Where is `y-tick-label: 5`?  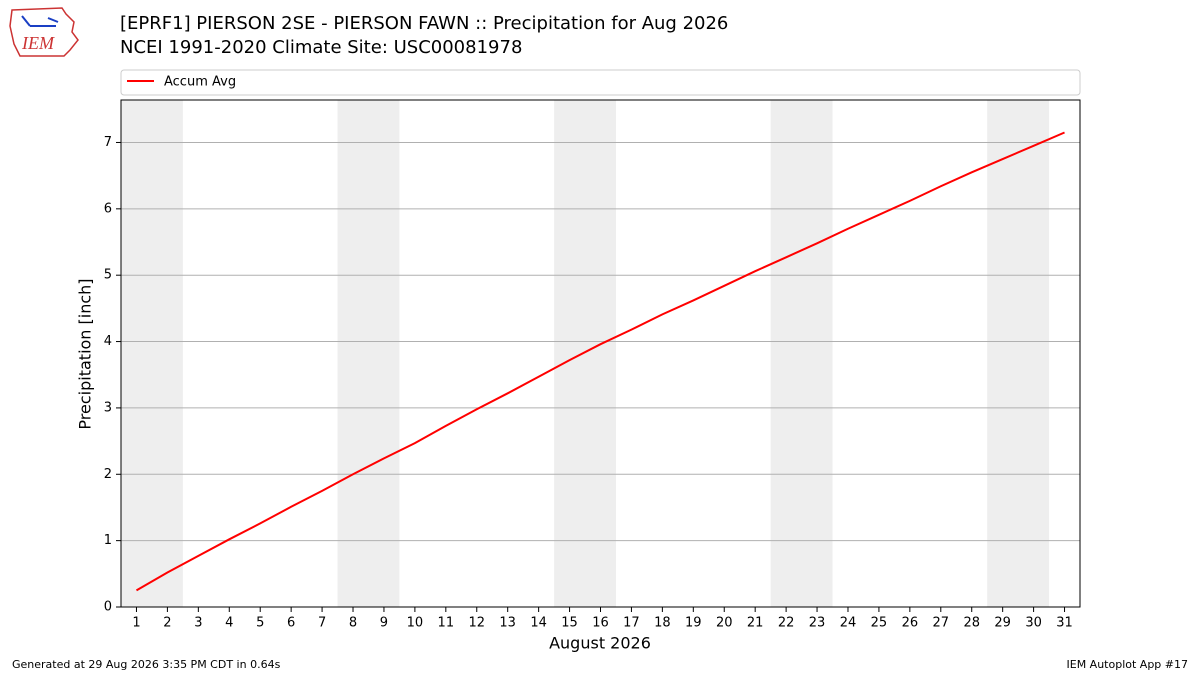
y-tick-label: 5 is located at coordinates (108, 275).